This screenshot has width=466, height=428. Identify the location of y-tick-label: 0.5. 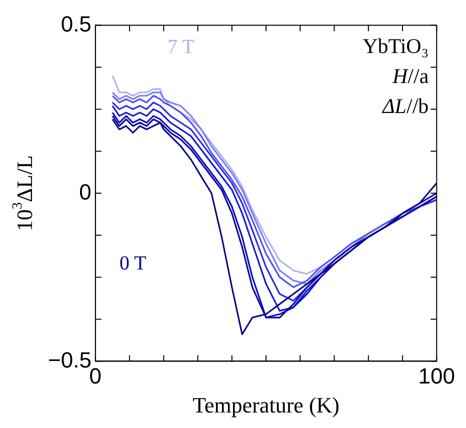
(76, 23).